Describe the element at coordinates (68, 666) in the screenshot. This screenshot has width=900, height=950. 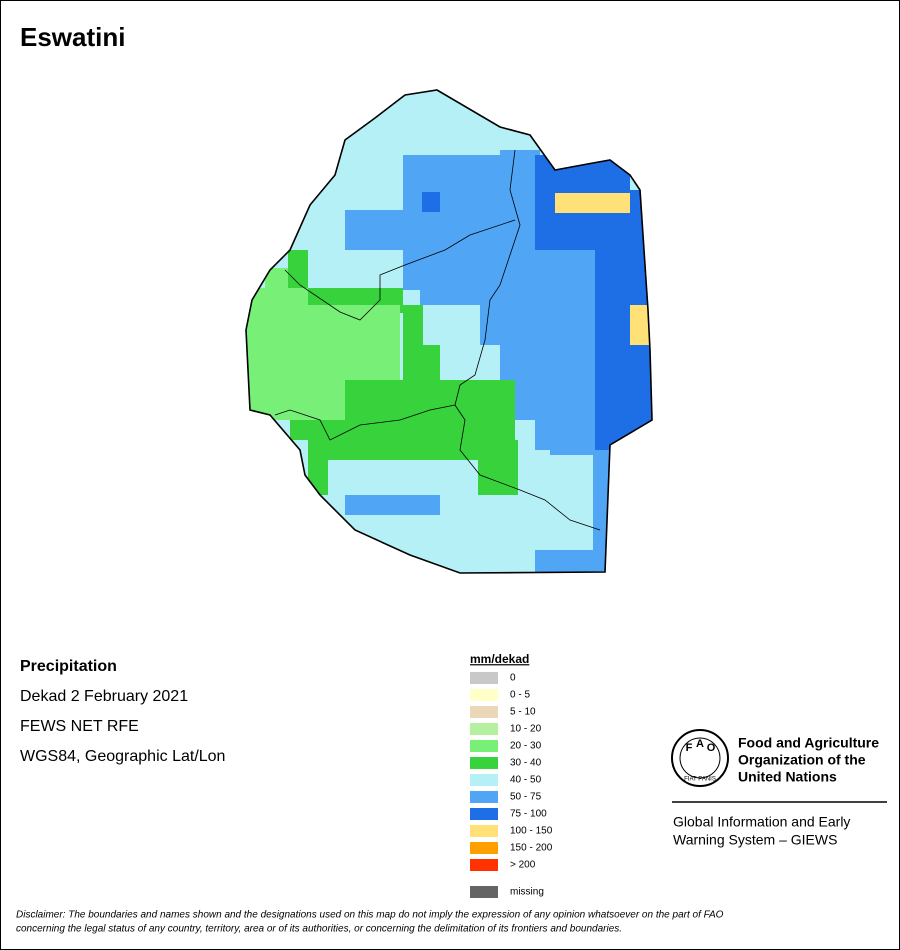
I see `info-heading: Precipitation` at that location.